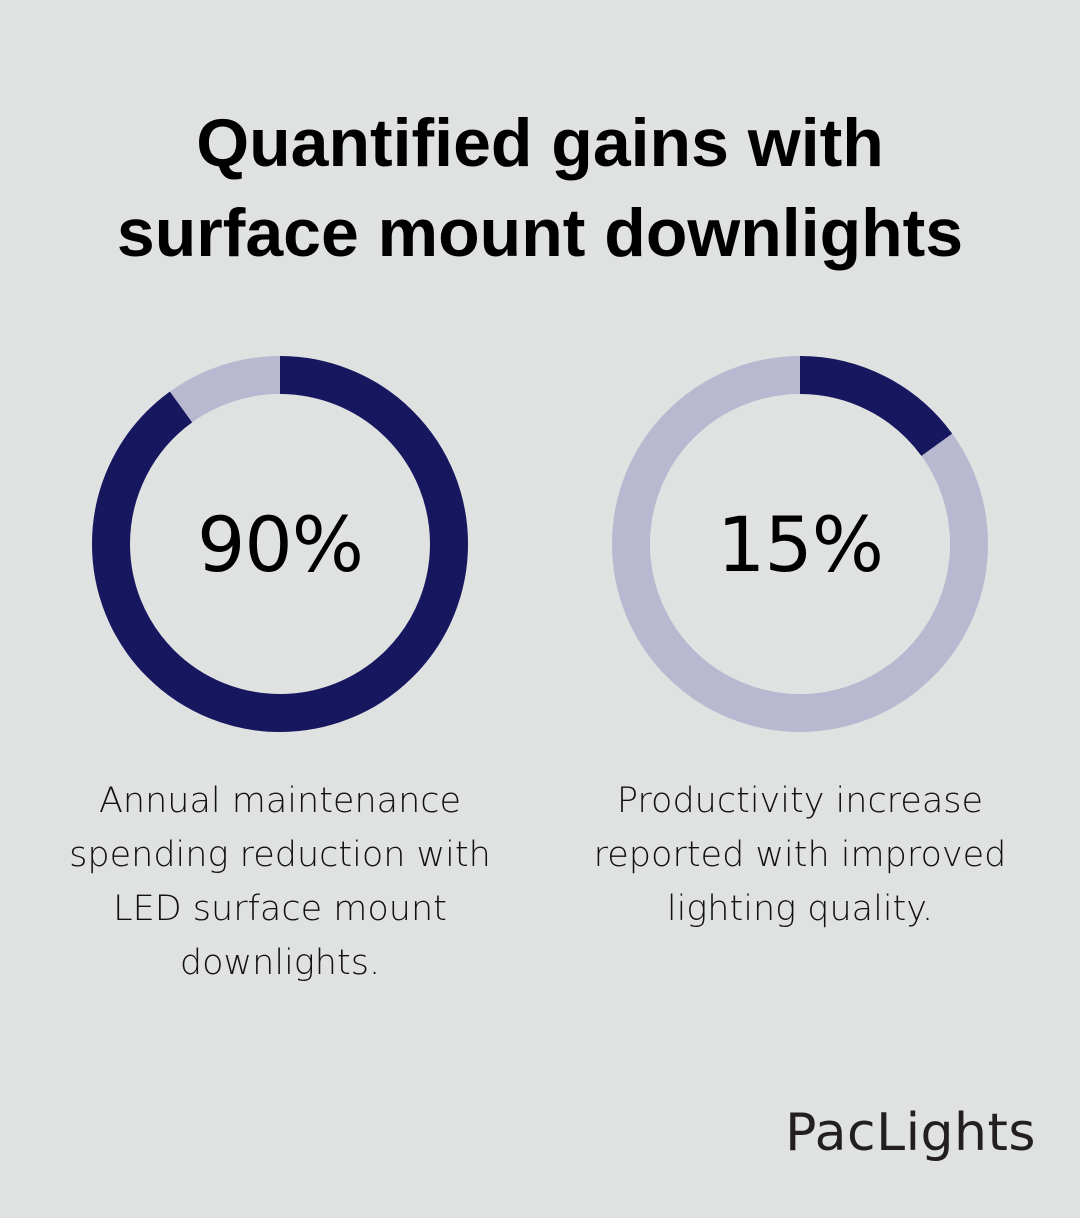 The width and height of the screenshot is (1080, 1218). Describe the element at coordinates (280, 909) in the screenshot. I see `description-line: LED surface mount` at that location.